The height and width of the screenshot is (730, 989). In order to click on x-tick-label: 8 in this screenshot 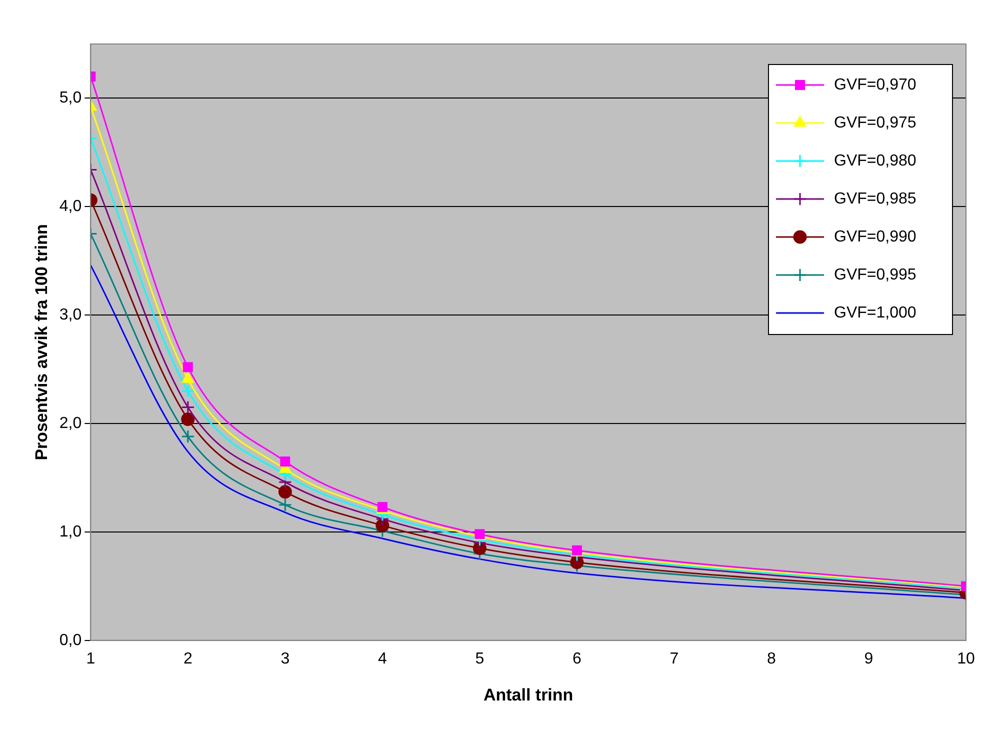, I will do `click(771, 659)`.